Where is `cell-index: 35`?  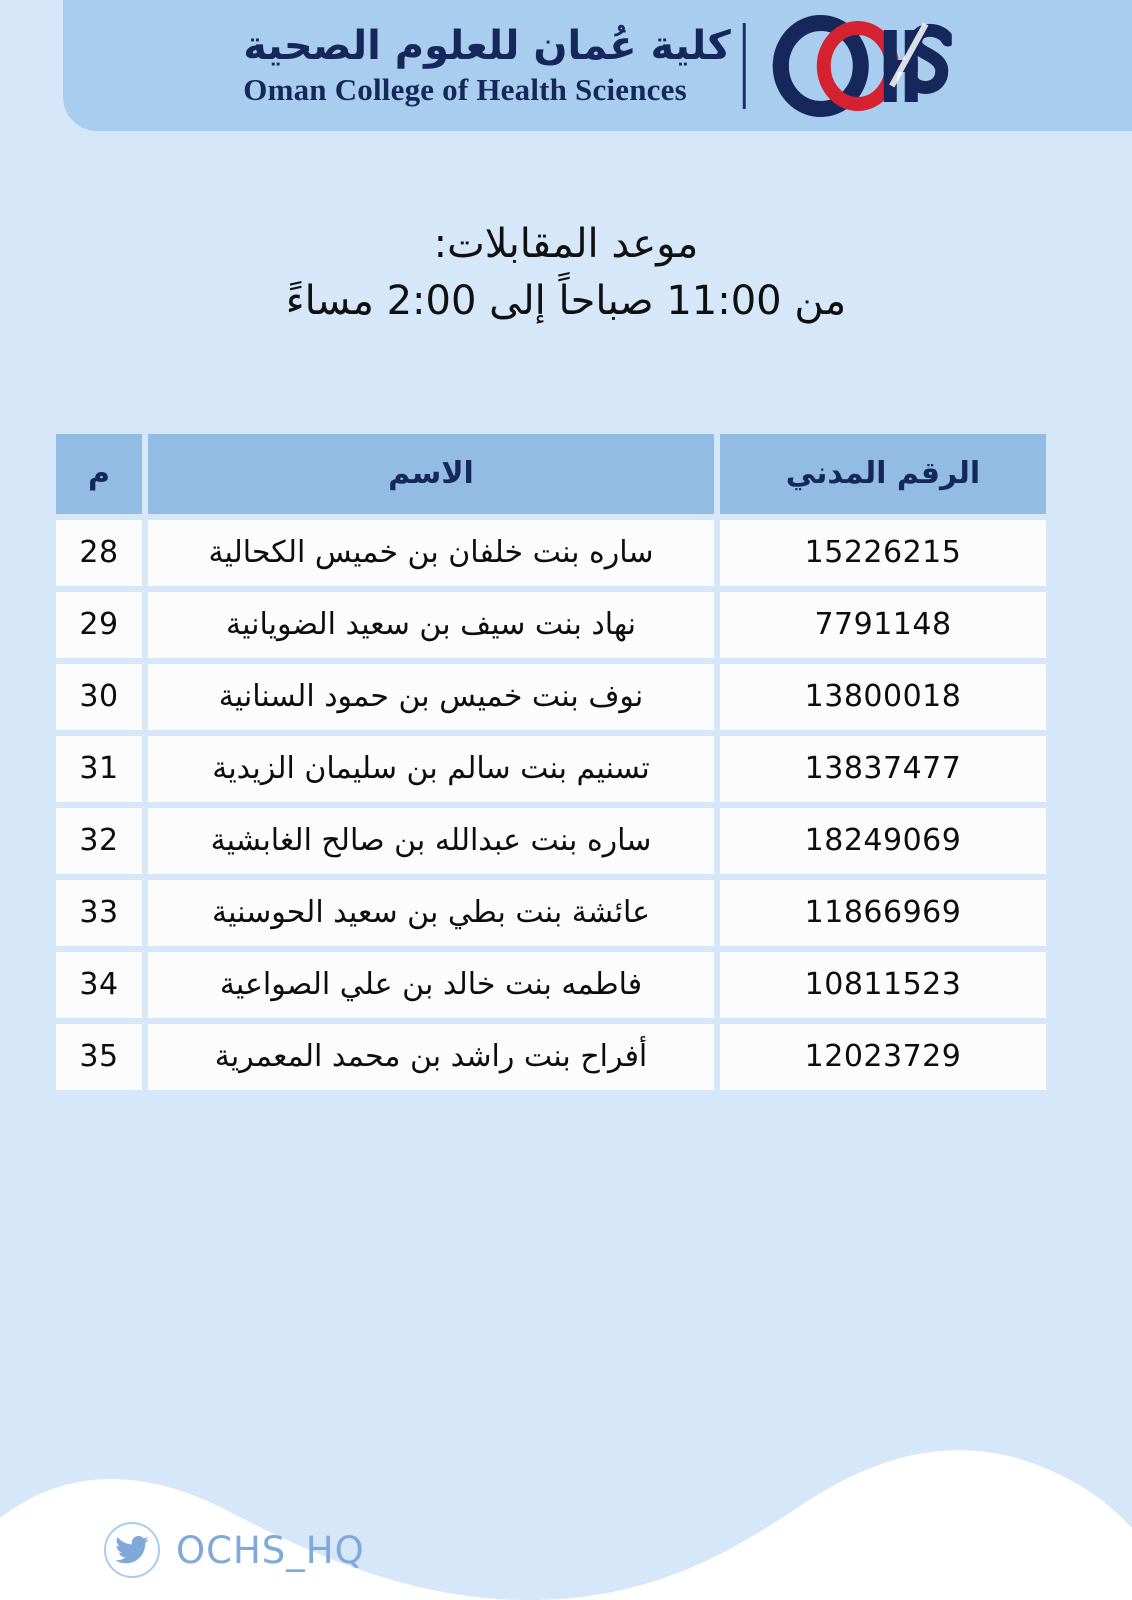
cell-index: 35 is located at coordinates (99, 1057).